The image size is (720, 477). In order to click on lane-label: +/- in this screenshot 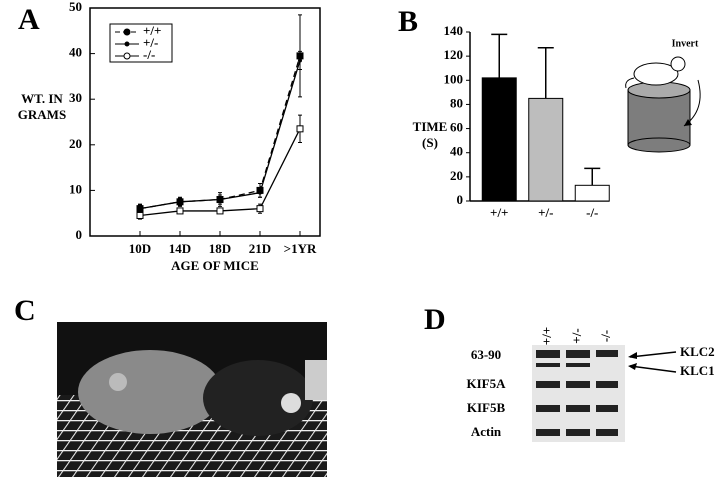, I will do `click(576, 335)`.